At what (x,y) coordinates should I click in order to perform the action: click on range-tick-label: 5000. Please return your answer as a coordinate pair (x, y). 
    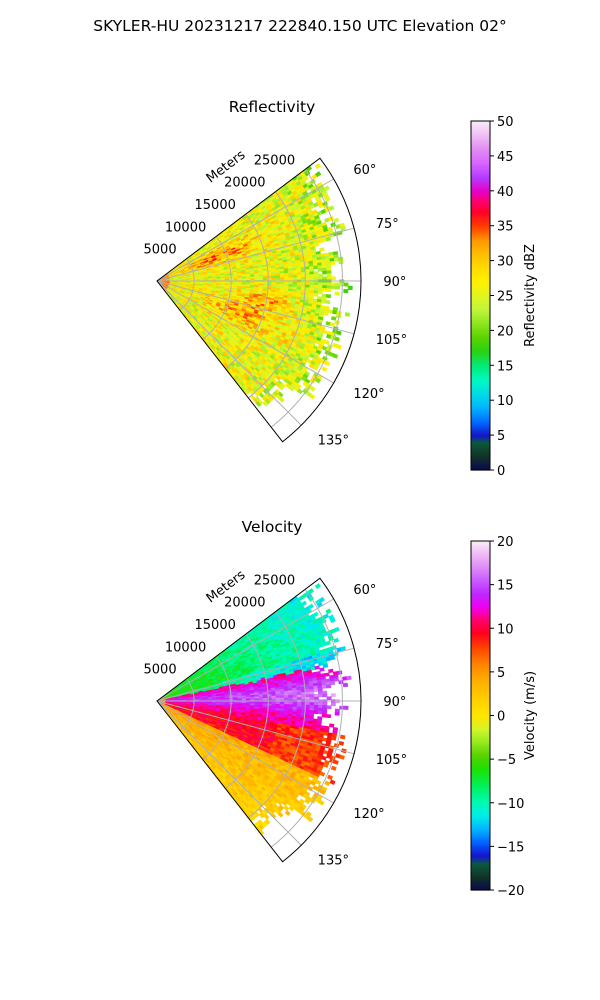
    Looking at the image, I should click on (160, 670).